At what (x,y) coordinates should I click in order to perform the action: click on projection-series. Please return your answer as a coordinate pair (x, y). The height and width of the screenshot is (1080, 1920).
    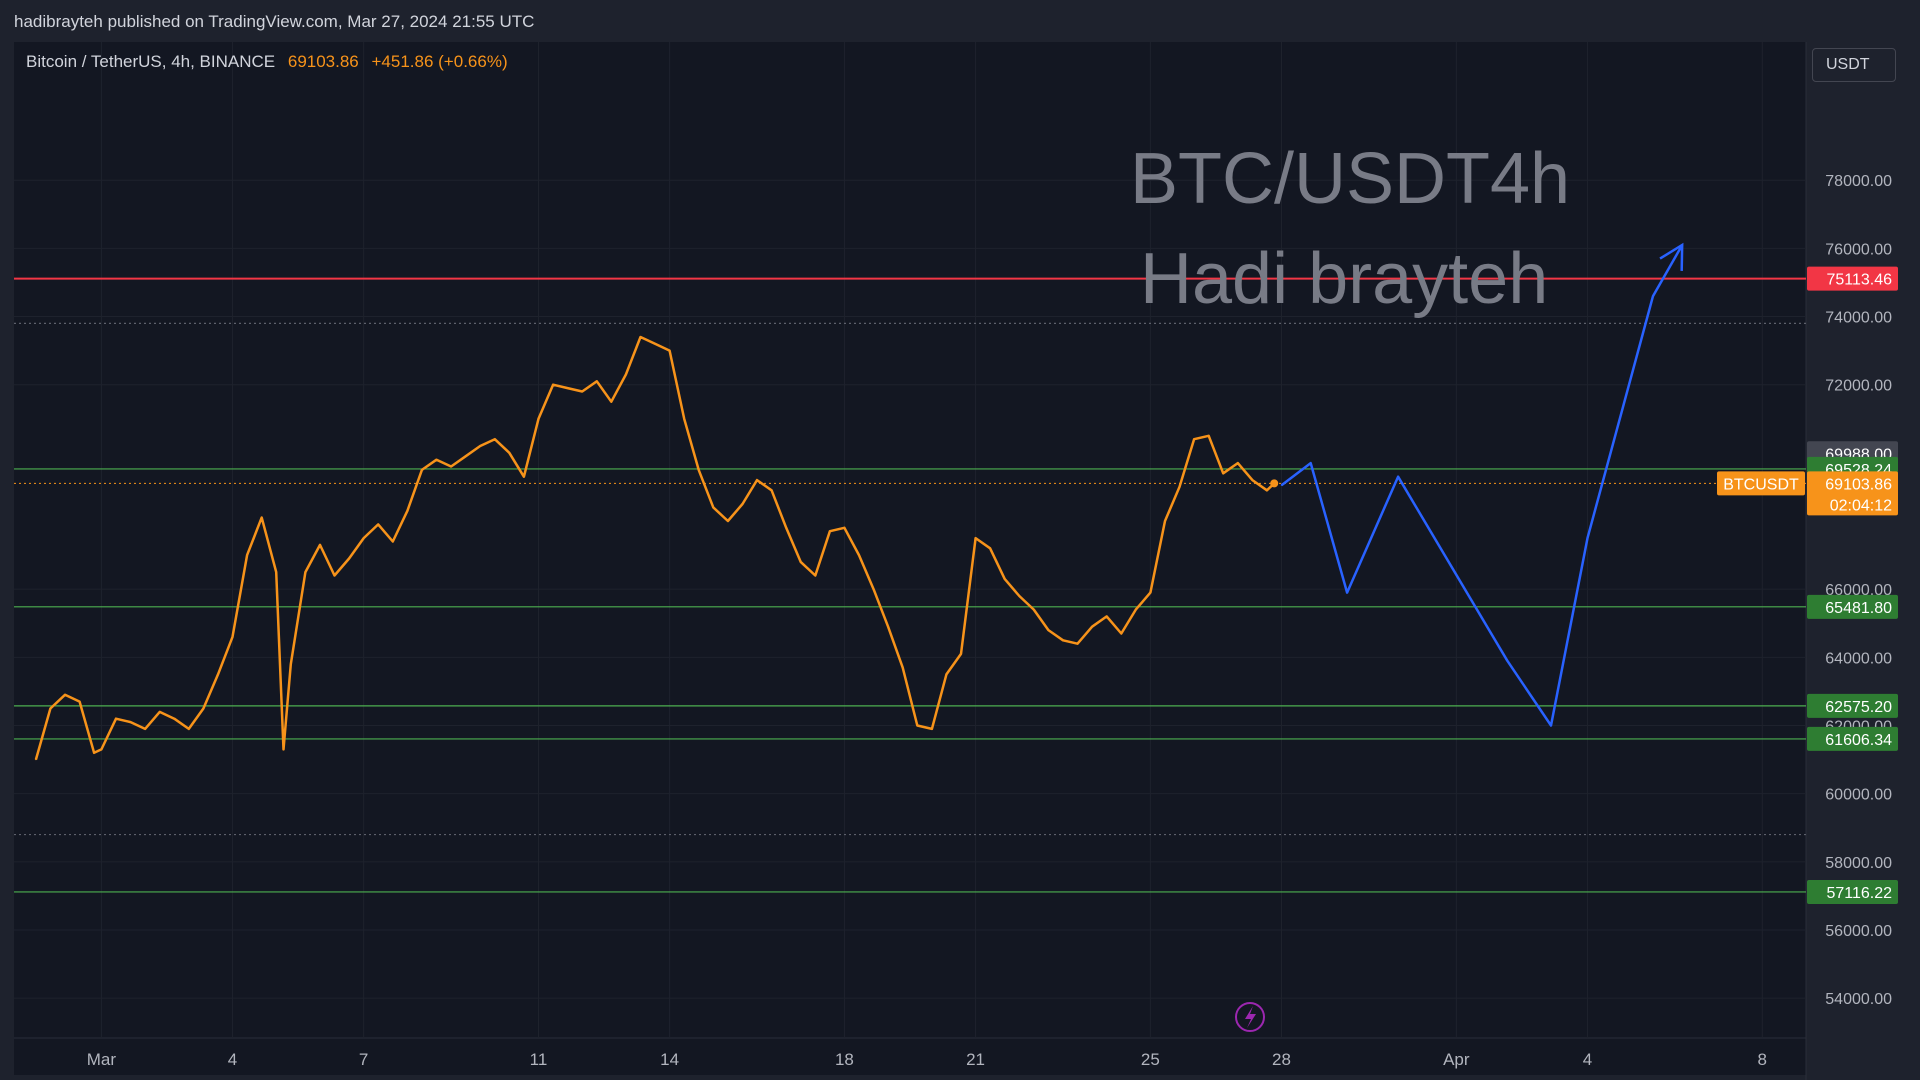
    Looking at the image, I should click on (1482, 484).